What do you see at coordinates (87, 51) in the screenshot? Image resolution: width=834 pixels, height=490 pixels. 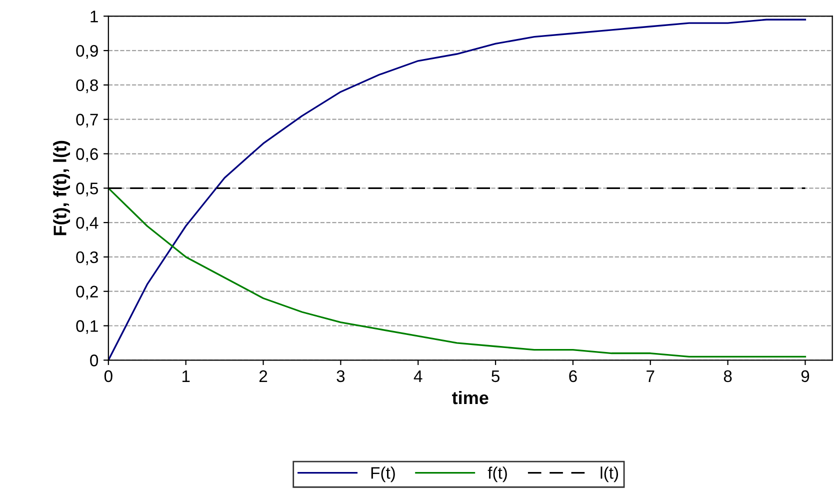 I see `y-tick-label: 0,9` at bounding box center [87, 51].